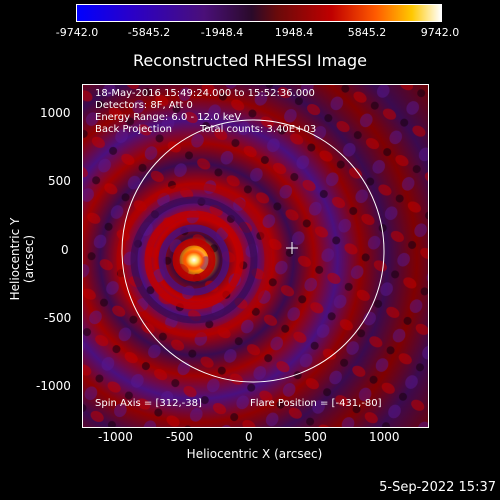 This screenshot has height=500, width=500. What do you see at coordinates (59, 181) in the screenshot?
I see `y-tick: 500` at bounding box center [59, 181].